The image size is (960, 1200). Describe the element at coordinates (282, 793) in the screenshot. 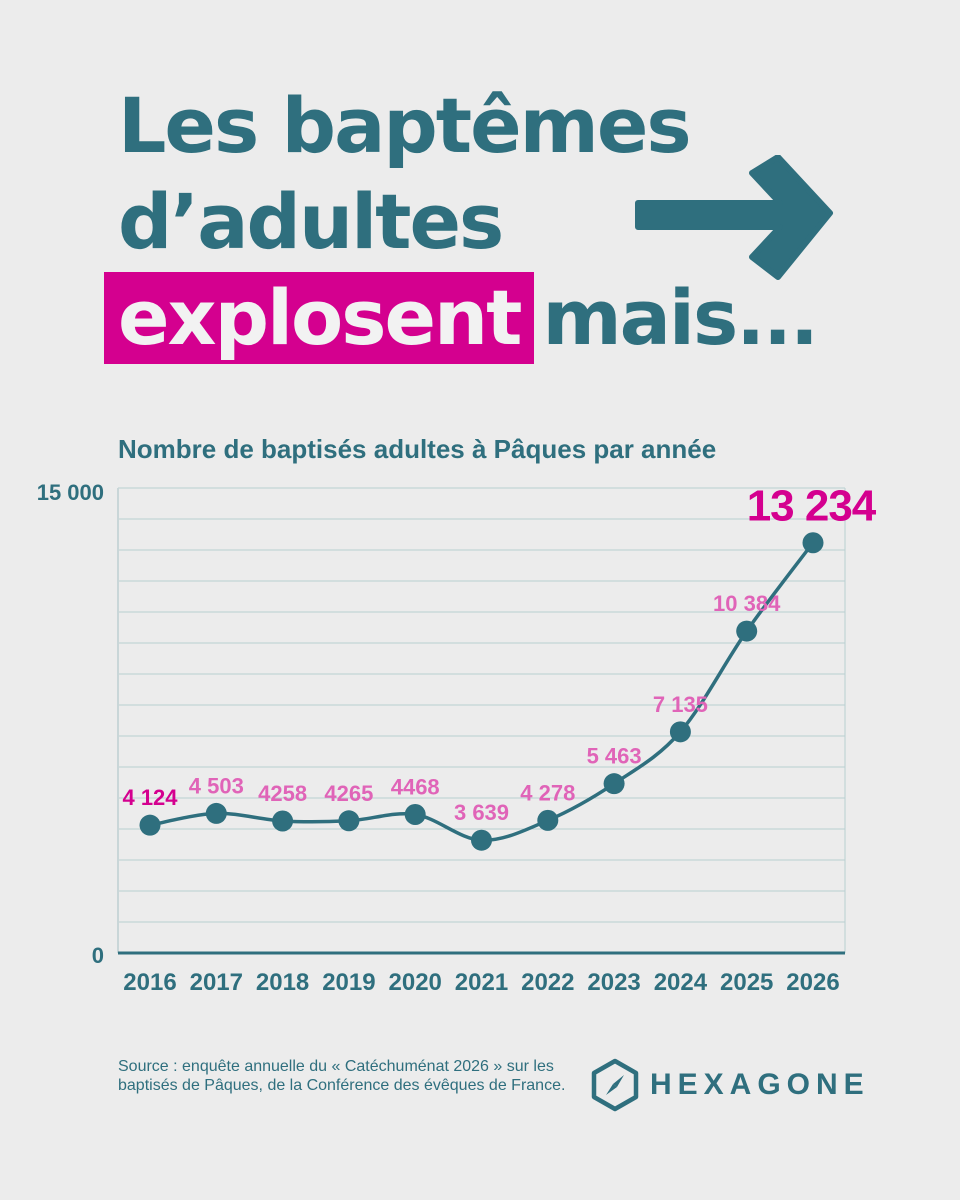

I see `data-label: 4258` at that location.